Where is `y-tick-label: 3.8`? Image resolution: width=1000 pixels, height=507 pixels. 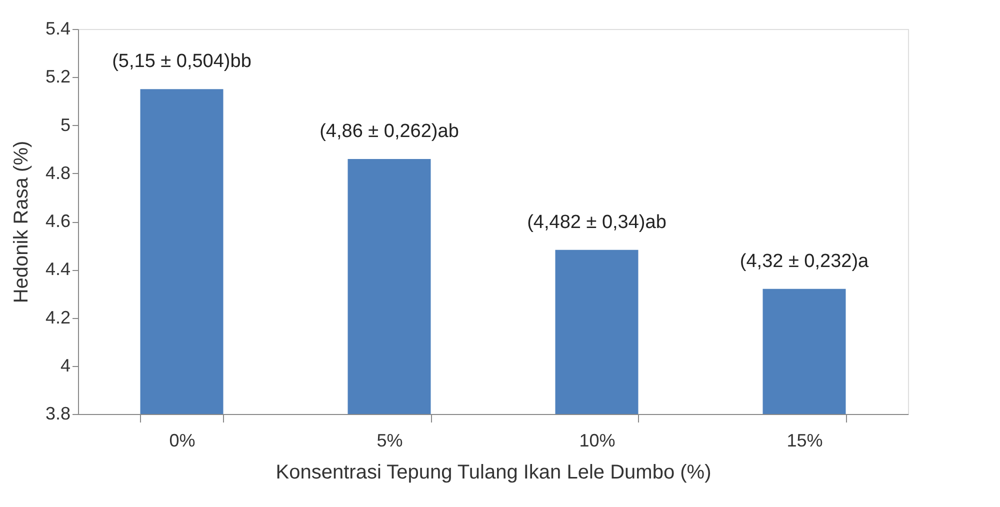
y-tick-label: 3.8 is located at coordinates (57, 414).